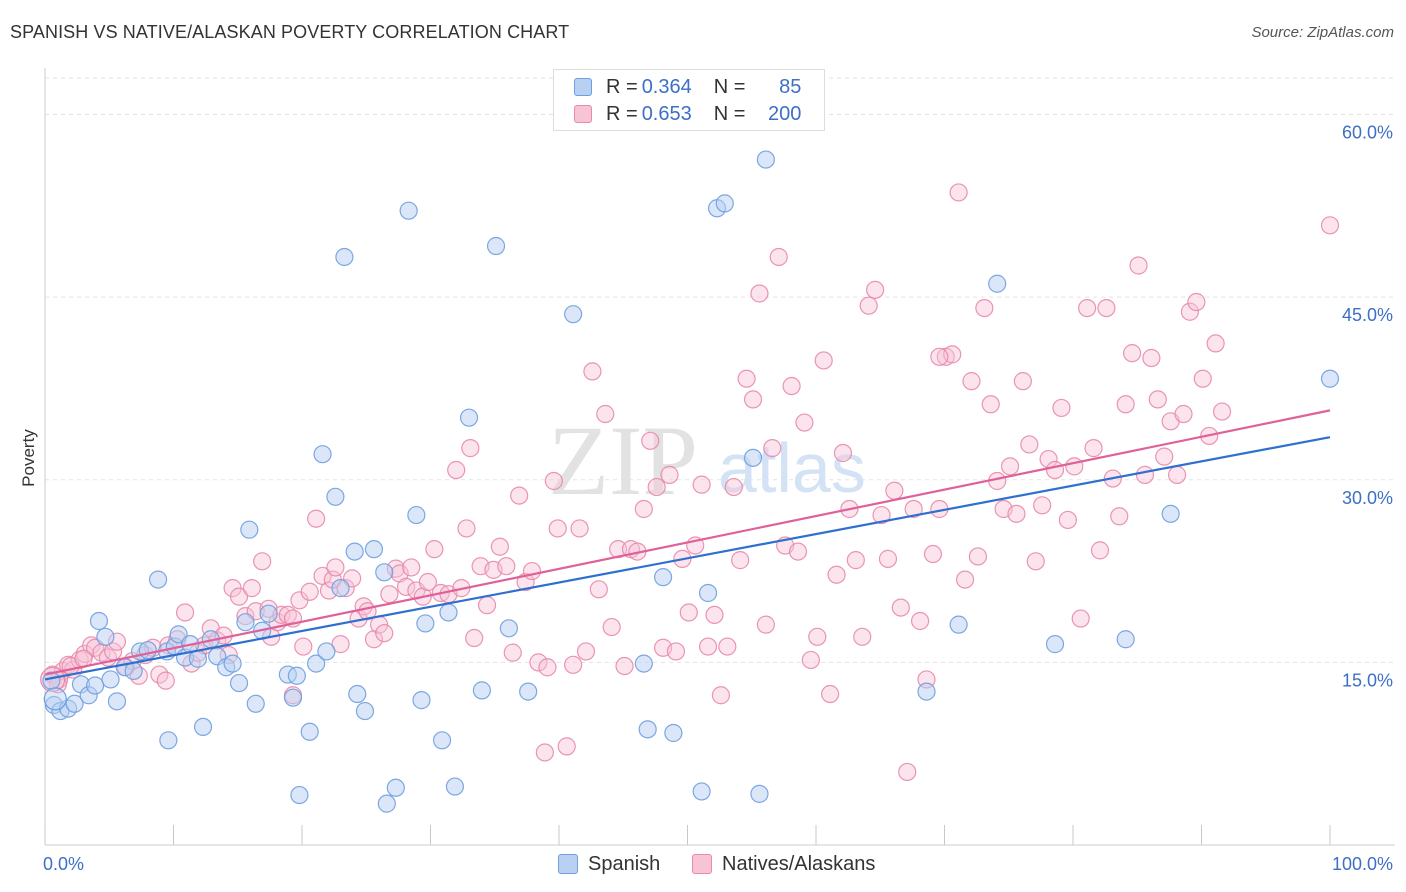 The image size is (1406, 892). I want to click on legend-n-value-spanish: 85, so click(790, 86).